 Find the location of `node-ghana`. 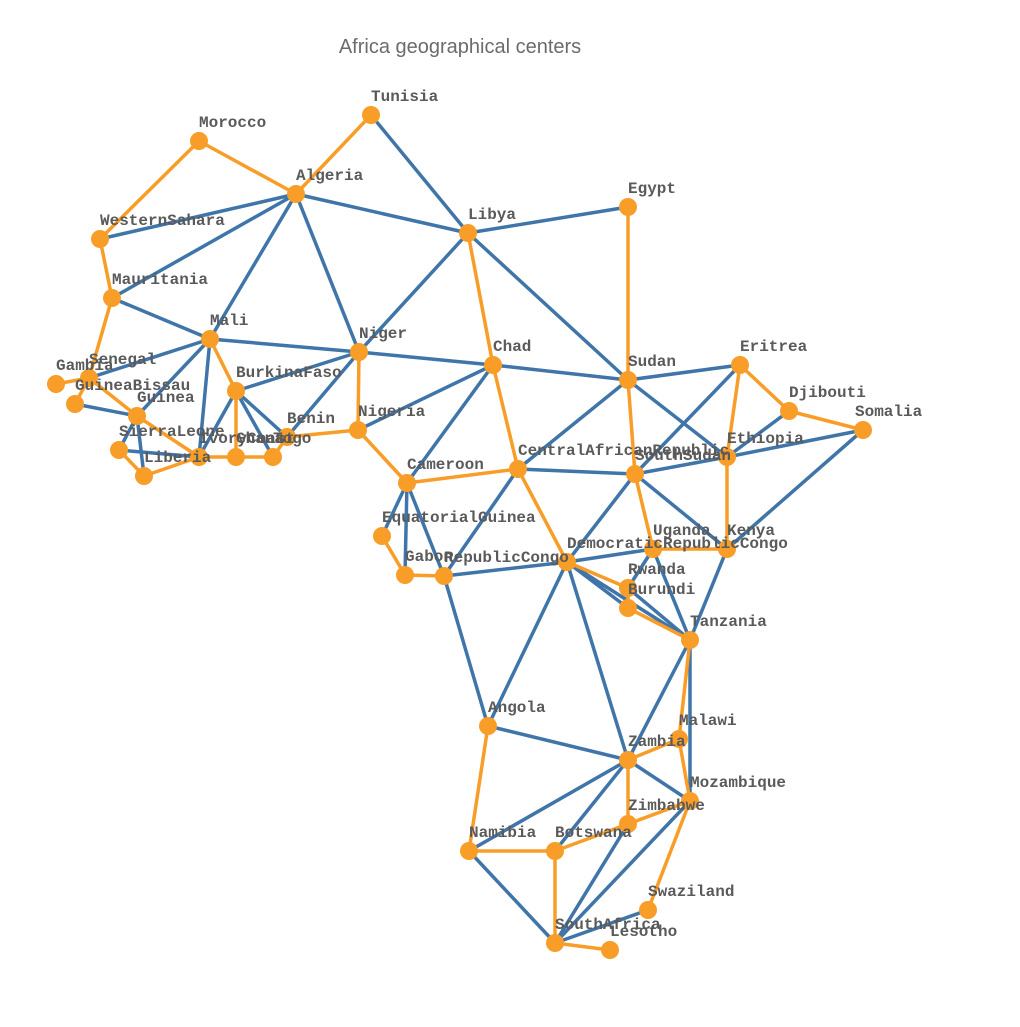

node-ghana is located at coordinates (236, 457).